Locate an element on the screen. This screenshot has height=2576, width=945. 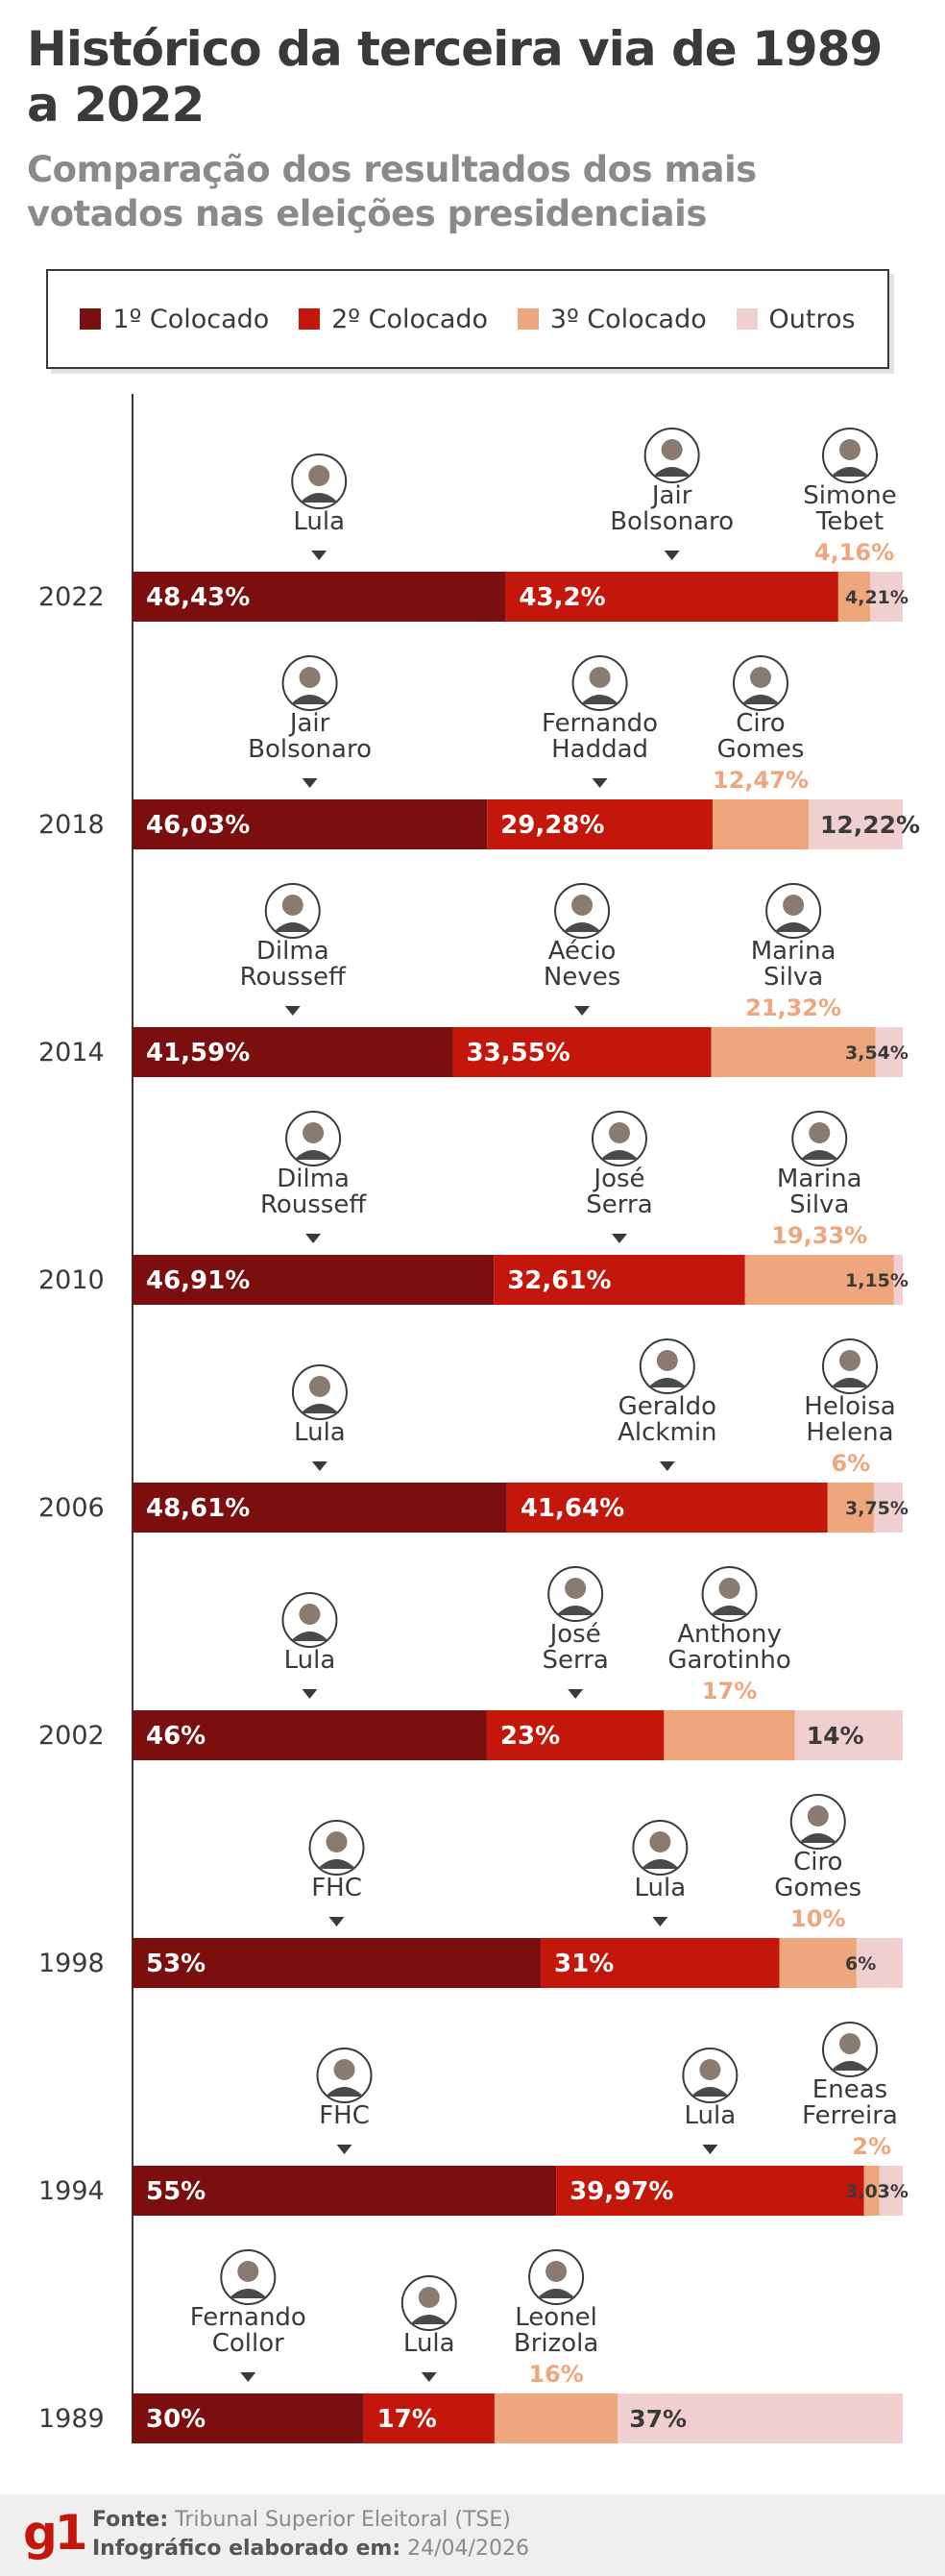
data-label: 37% is located at coordinates (658, 2419).